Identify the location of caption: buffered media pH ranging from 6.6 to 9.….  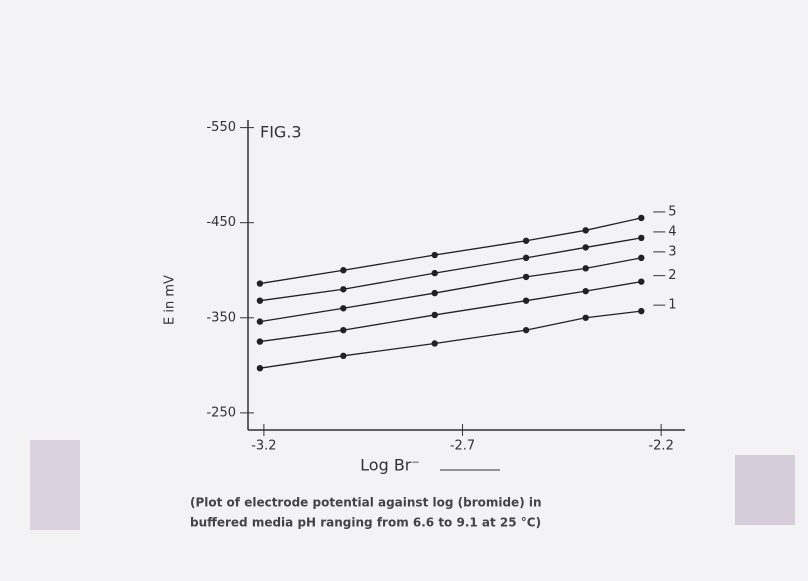
(365, 523).